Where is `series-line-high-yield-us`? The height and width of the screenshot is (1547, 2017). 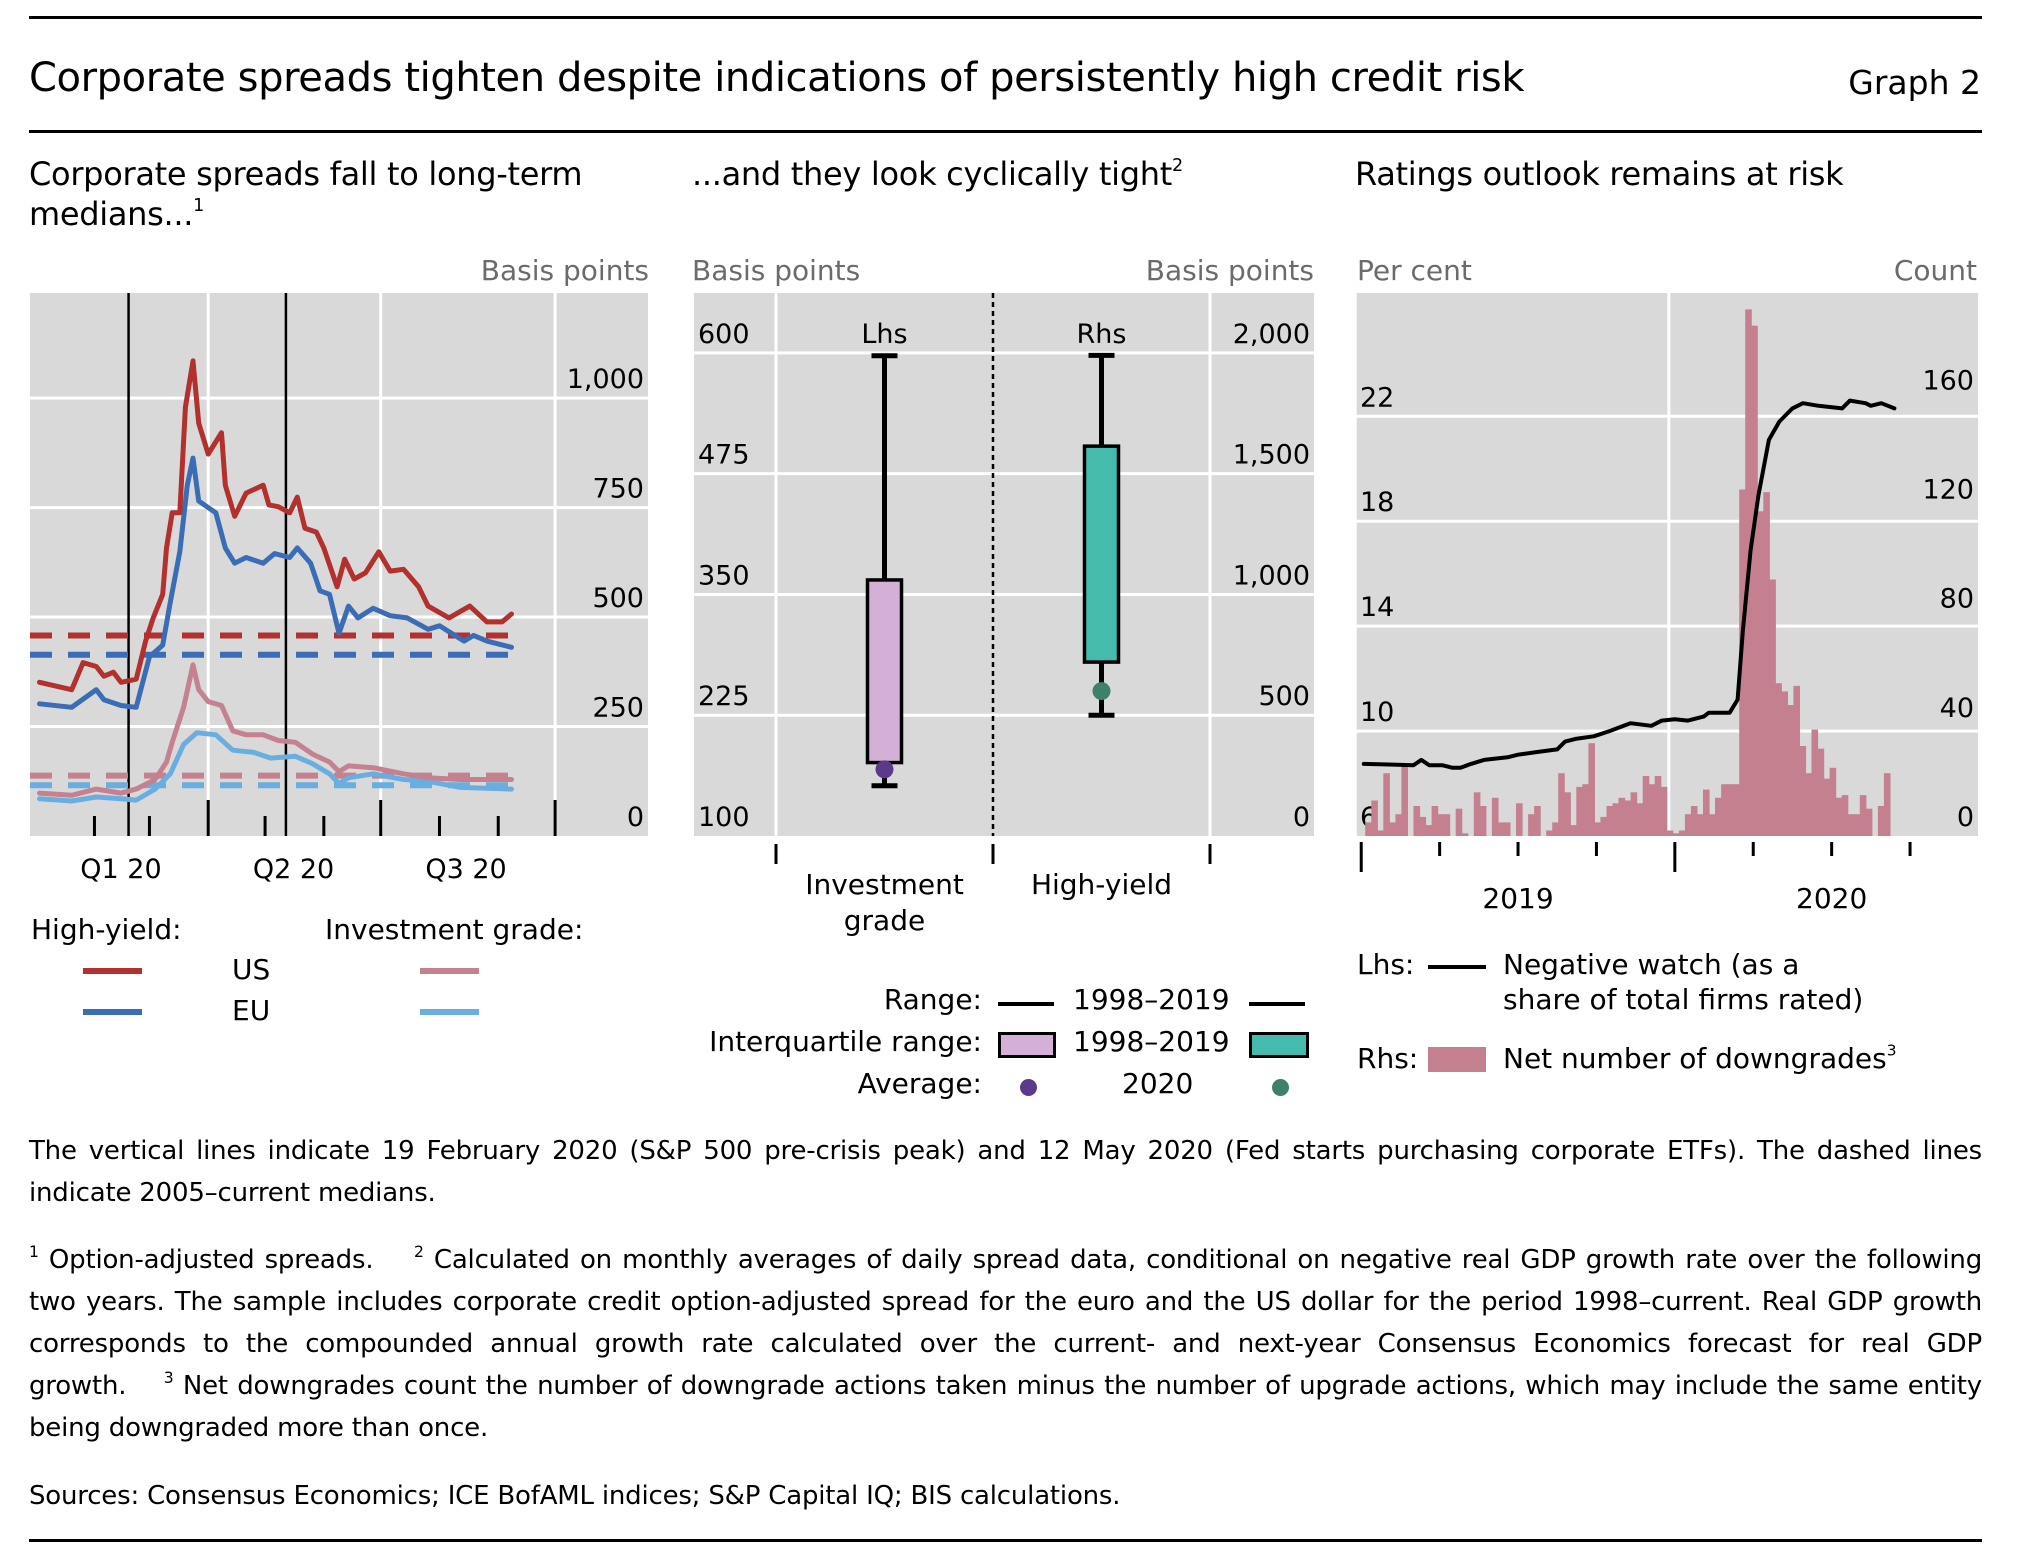
series-line-high-yield-us is located at coordinates (275, 525).